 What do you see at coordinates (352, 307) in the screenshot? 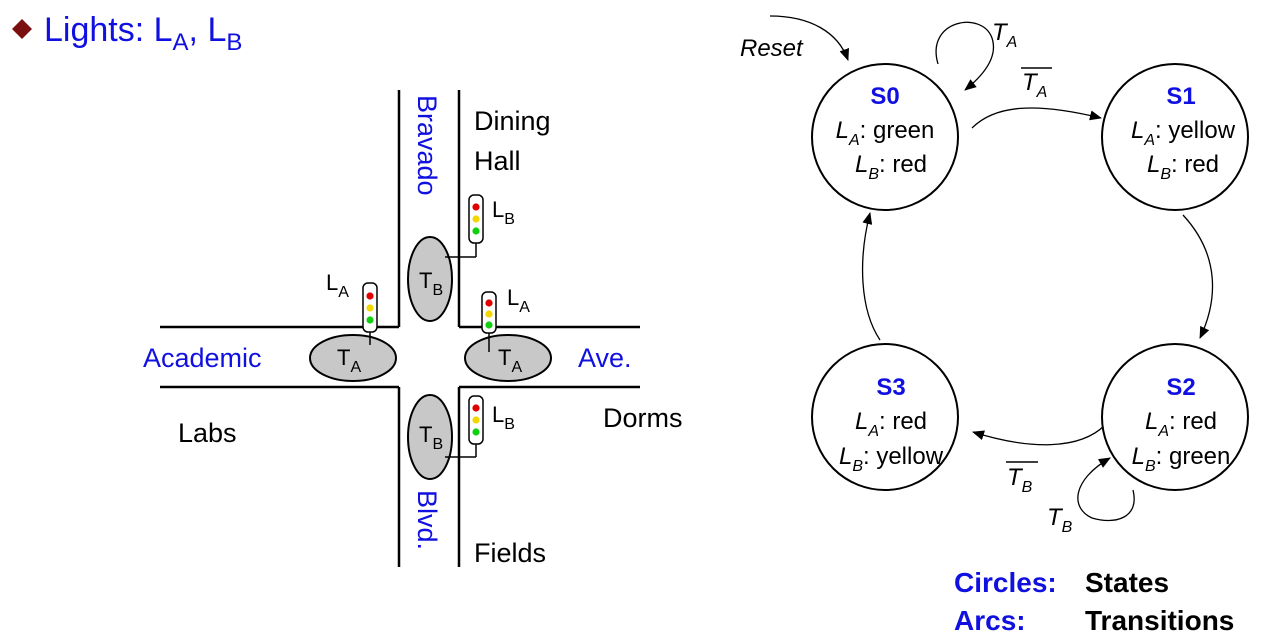
I see `traffic-light-la-west: LA` at bounding box center [352, 307].